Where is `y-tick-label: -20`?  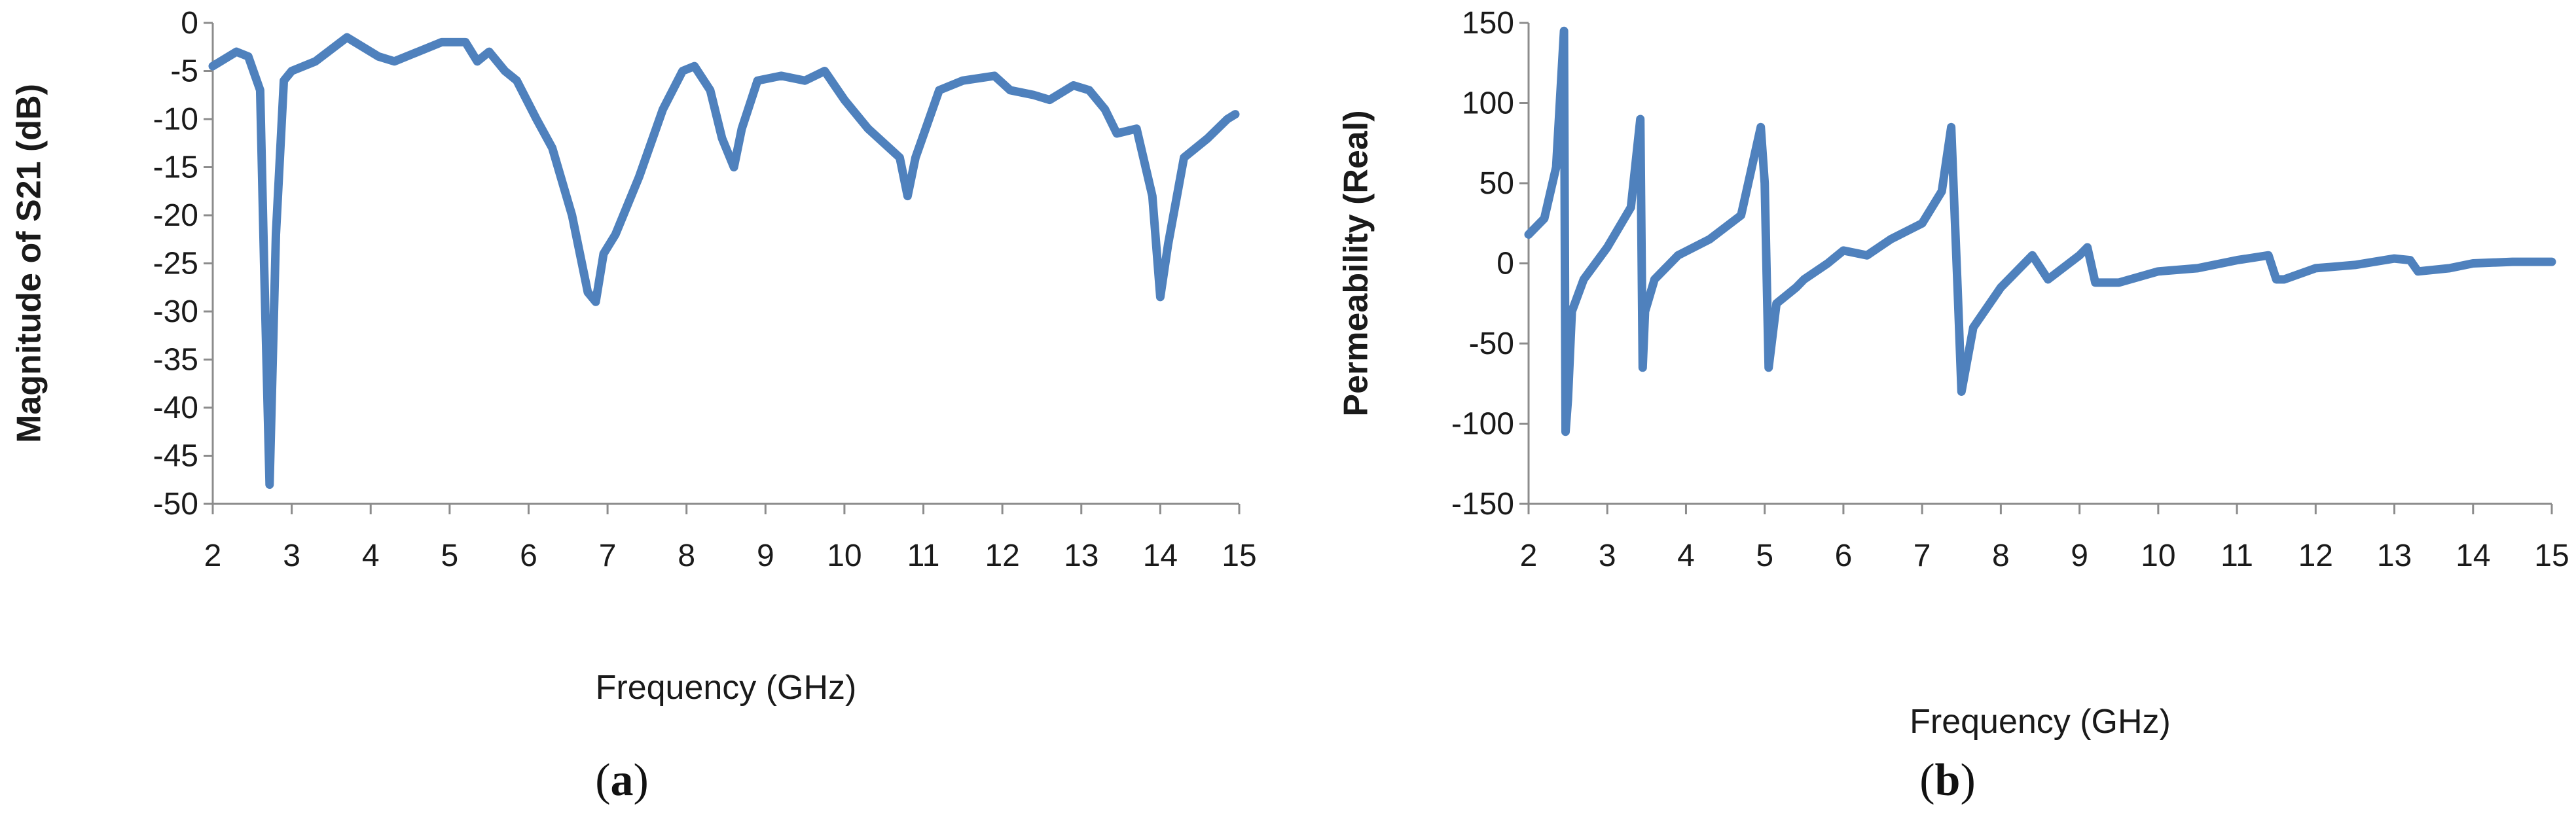 y-tick-label: -20 is located at coordinates (175, 215).